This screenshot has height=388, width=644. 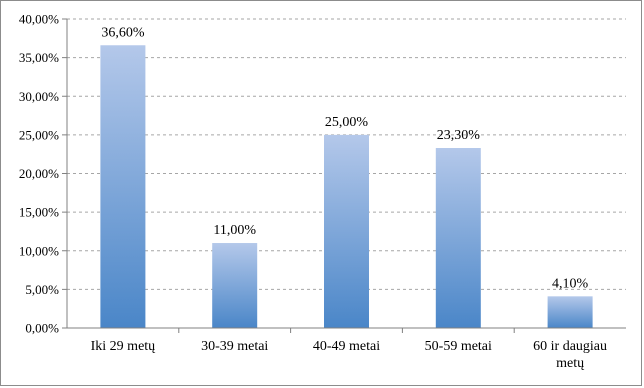 What do you see at coordinates (234, 346) in the screenshot?
I see `x-category-label: 30-39 metai` at bounding box center [234, 346].